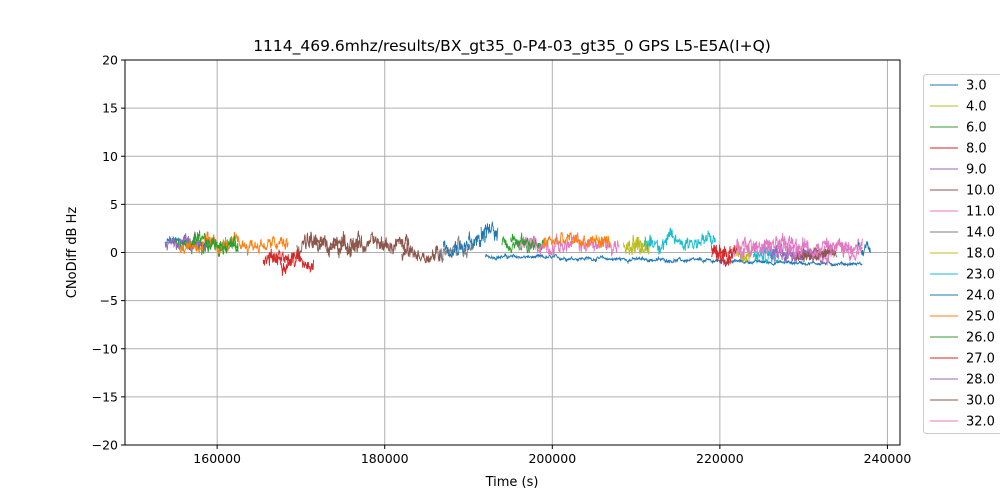 This screenshot has width=1000, height=500. I want to click on y-tick-label: −15, so click(105, 396).